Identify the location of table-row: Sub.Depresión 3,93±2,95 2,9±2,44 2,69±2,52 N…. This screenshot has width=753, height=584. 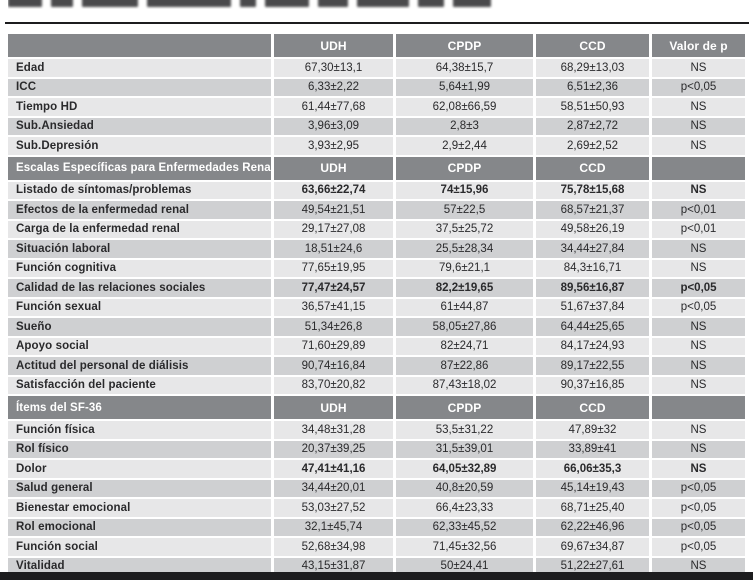
(376, 146).